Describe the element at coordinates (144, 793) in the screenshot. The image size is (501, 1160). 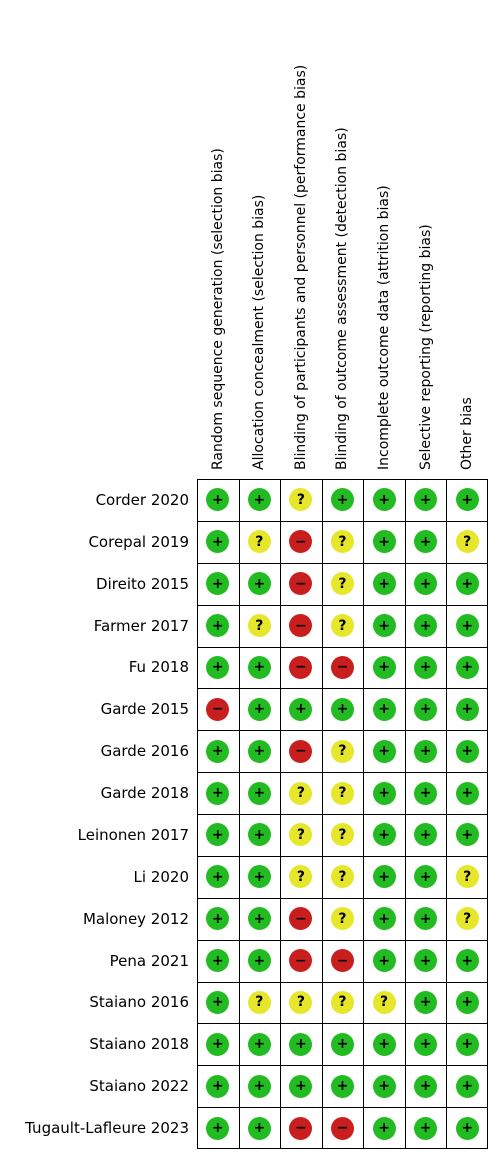
I see `study-label: Garde 2018` at that location.